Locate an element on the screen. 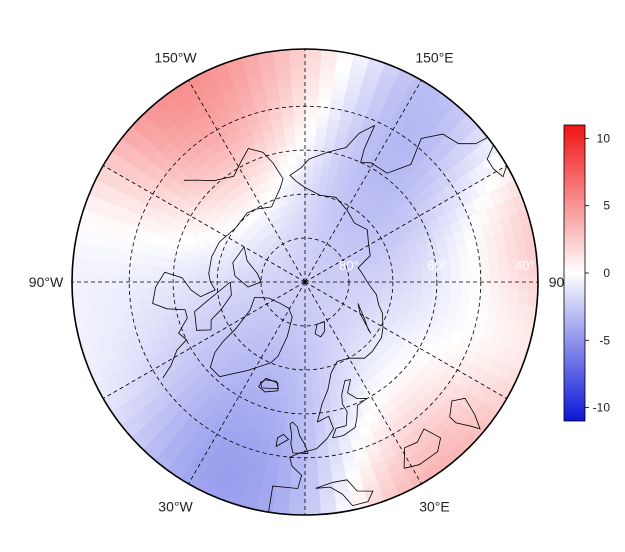  longitude-label: 150°W is located at coordinates (175, 58).